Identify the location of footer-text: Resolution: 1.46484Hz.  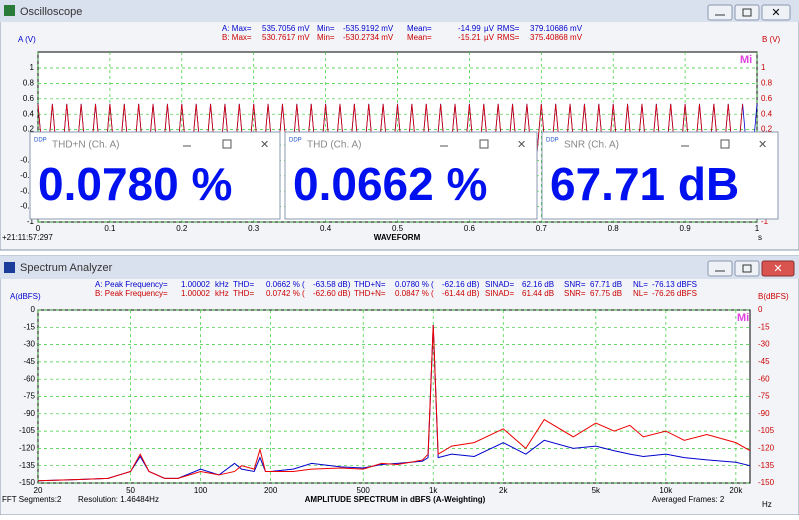
(118, 499).